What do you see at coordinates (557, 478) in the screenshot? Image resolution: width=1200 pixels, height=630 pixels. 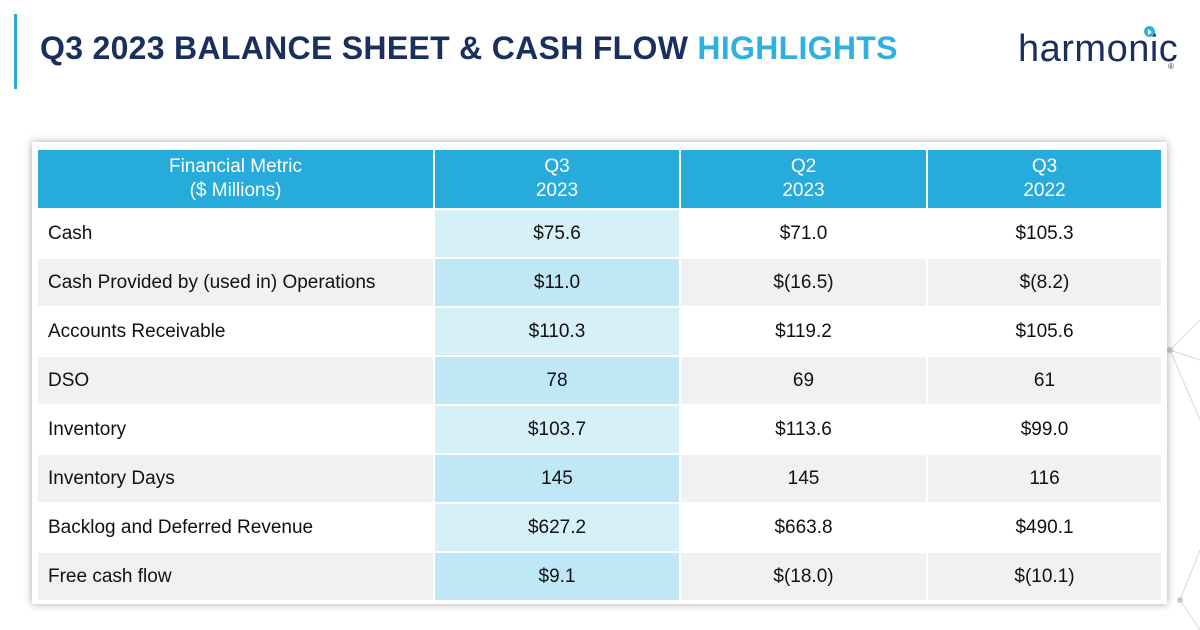 I see `value-q3-2023: 145` at bounding box center [557, 478].